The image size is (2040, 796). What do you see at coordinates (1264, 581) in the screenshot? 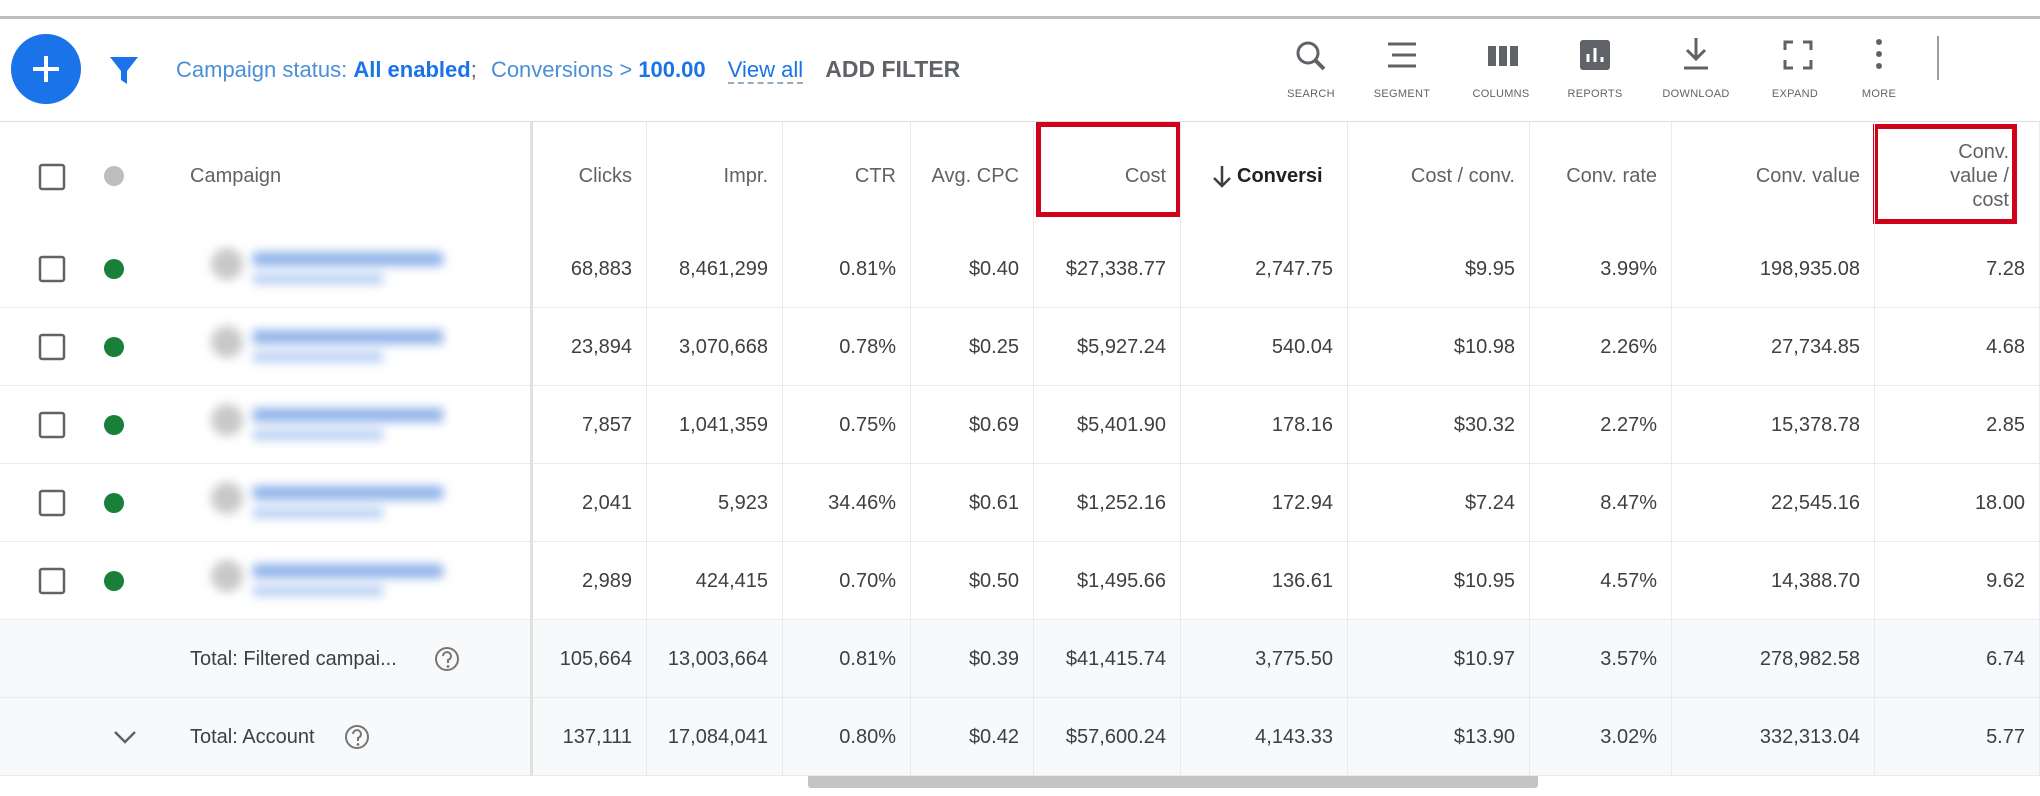
I see `table-cell: 136.61` at bounding box center [1264, 581].